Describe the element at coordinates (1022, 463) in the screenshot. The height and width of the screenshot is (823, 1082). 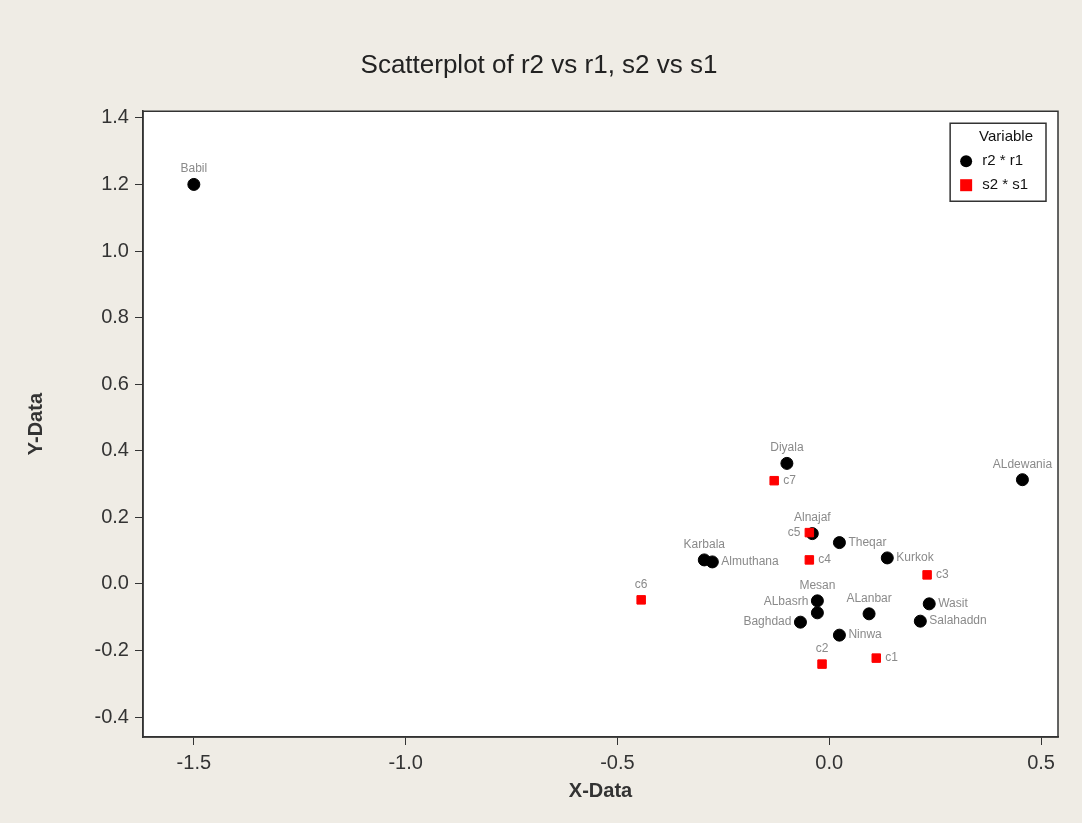
I see `annotation: ALdewania` at that location.